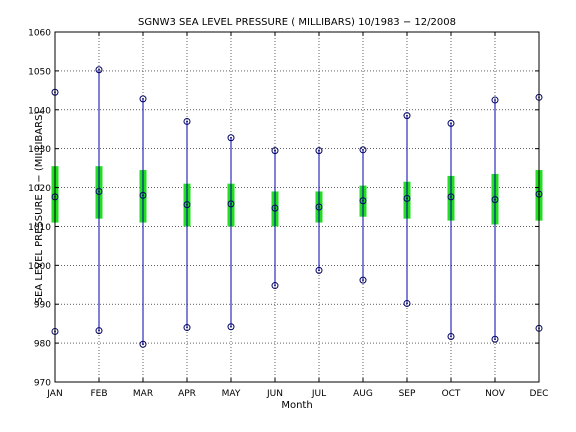 The width and height of the screenshot is (576, 432). What do you see at coordinates (39, 228) in the screenshot?
I see `y-tick-label: 1010` at bounding box center [39, 228].